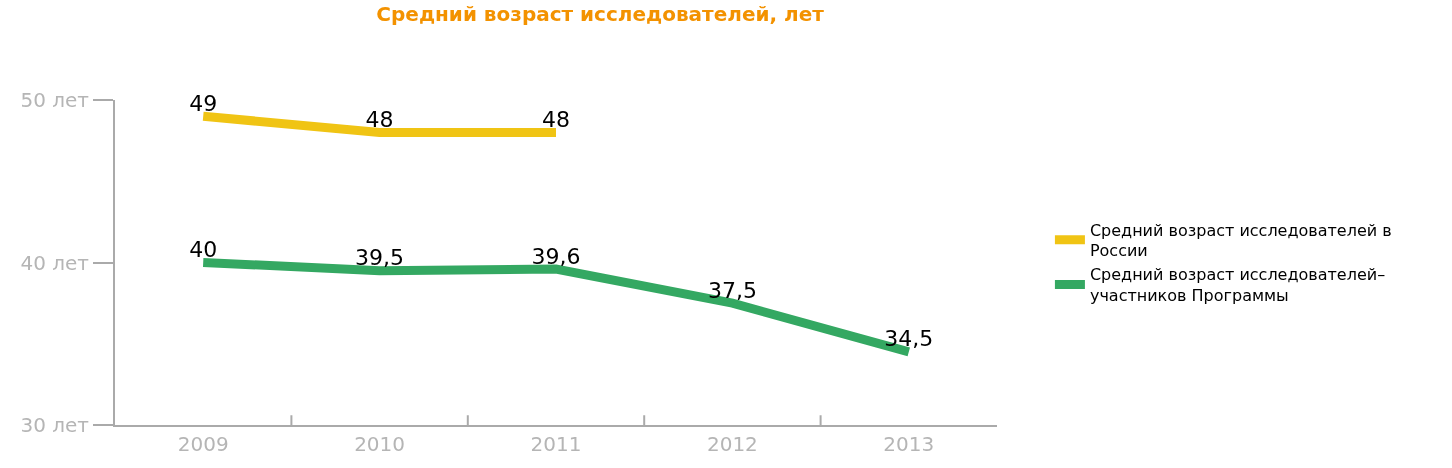 The height and width of the screenshot is (468, 1452). What do you see at coordinates (909, 339) in the screenshot?
I see `data-label: 34,5` at bounding box center [909, 339].